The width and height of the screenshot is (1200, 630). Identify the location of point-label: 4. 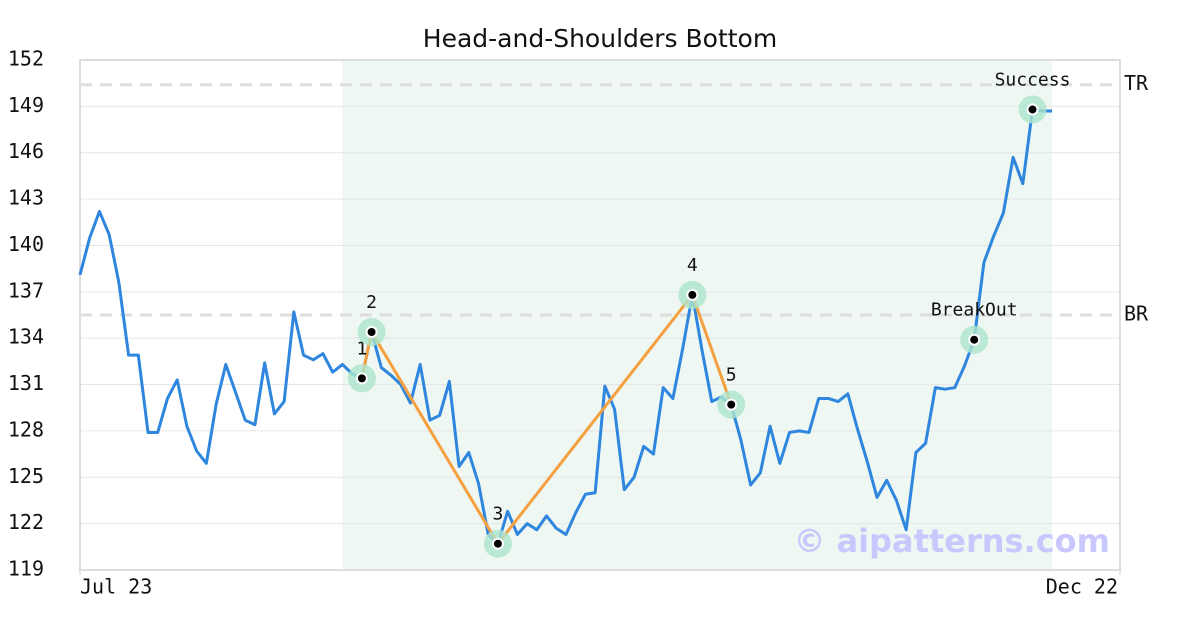
(692, 265).